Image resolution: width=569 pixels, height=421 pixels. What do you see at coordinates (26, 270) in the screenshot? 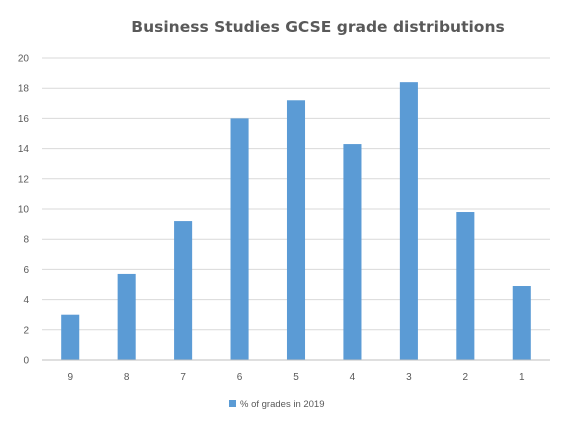
I see `y-tick-label: 6` at bounding box center [26, 270].